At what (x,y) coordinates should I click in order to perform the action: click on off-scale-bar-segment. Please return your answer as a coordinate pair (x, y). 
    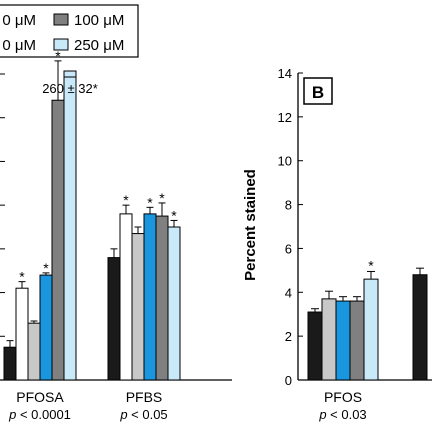
    Looking at the image, I should click on (70, 74).